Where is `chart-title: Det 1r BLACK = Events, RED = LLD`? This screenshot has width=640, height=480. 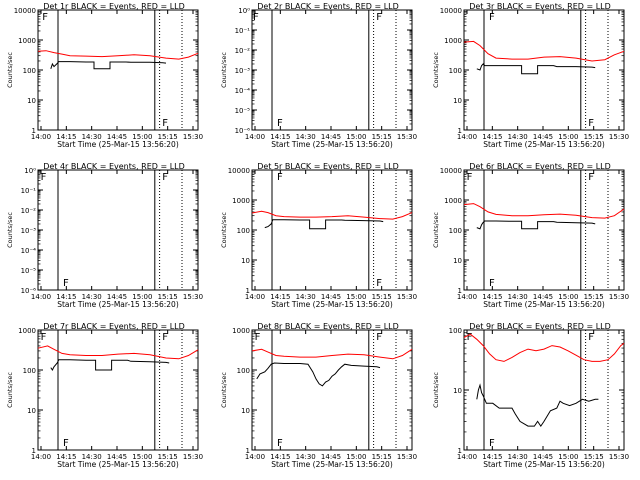 chart-title: Det 1r BLACK = Events, RED = LLD is located at coordinates (114, 6).